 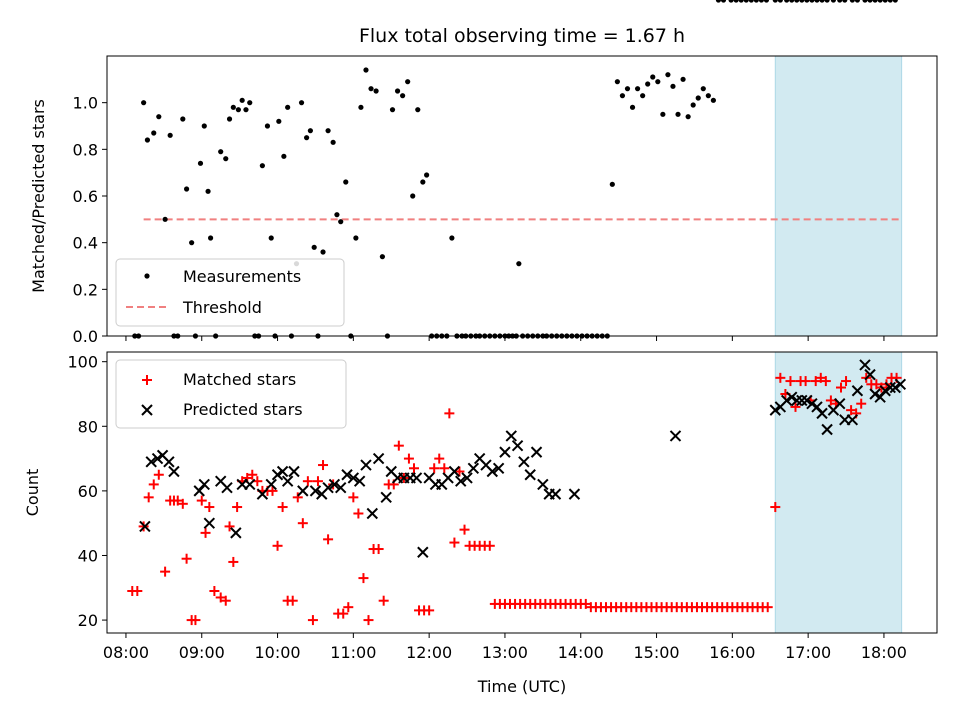 I want to click on x-tick-label: 08:00, so click(x=126, y=652).